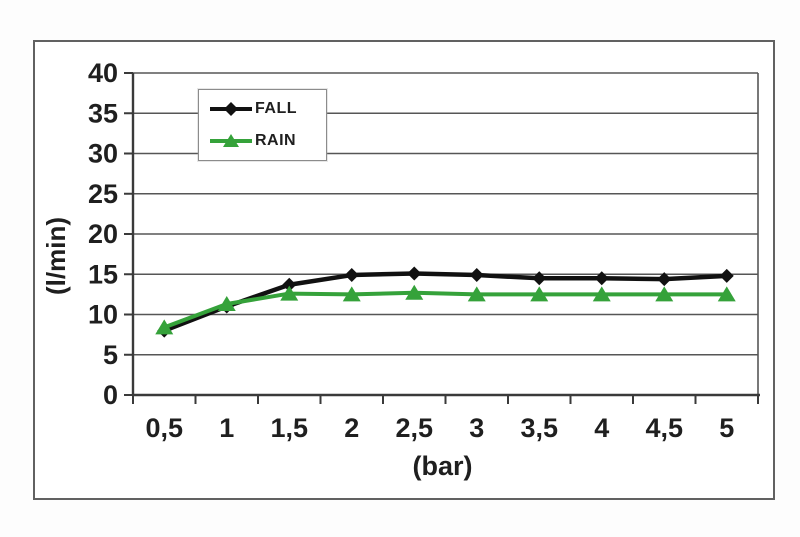 Image resolution: width=800 pixels, height=537 pixels. What do you see at coordinates (110, 395) in the screenshot?
I see `svg-text: 0` at bounding box center [110, 395].